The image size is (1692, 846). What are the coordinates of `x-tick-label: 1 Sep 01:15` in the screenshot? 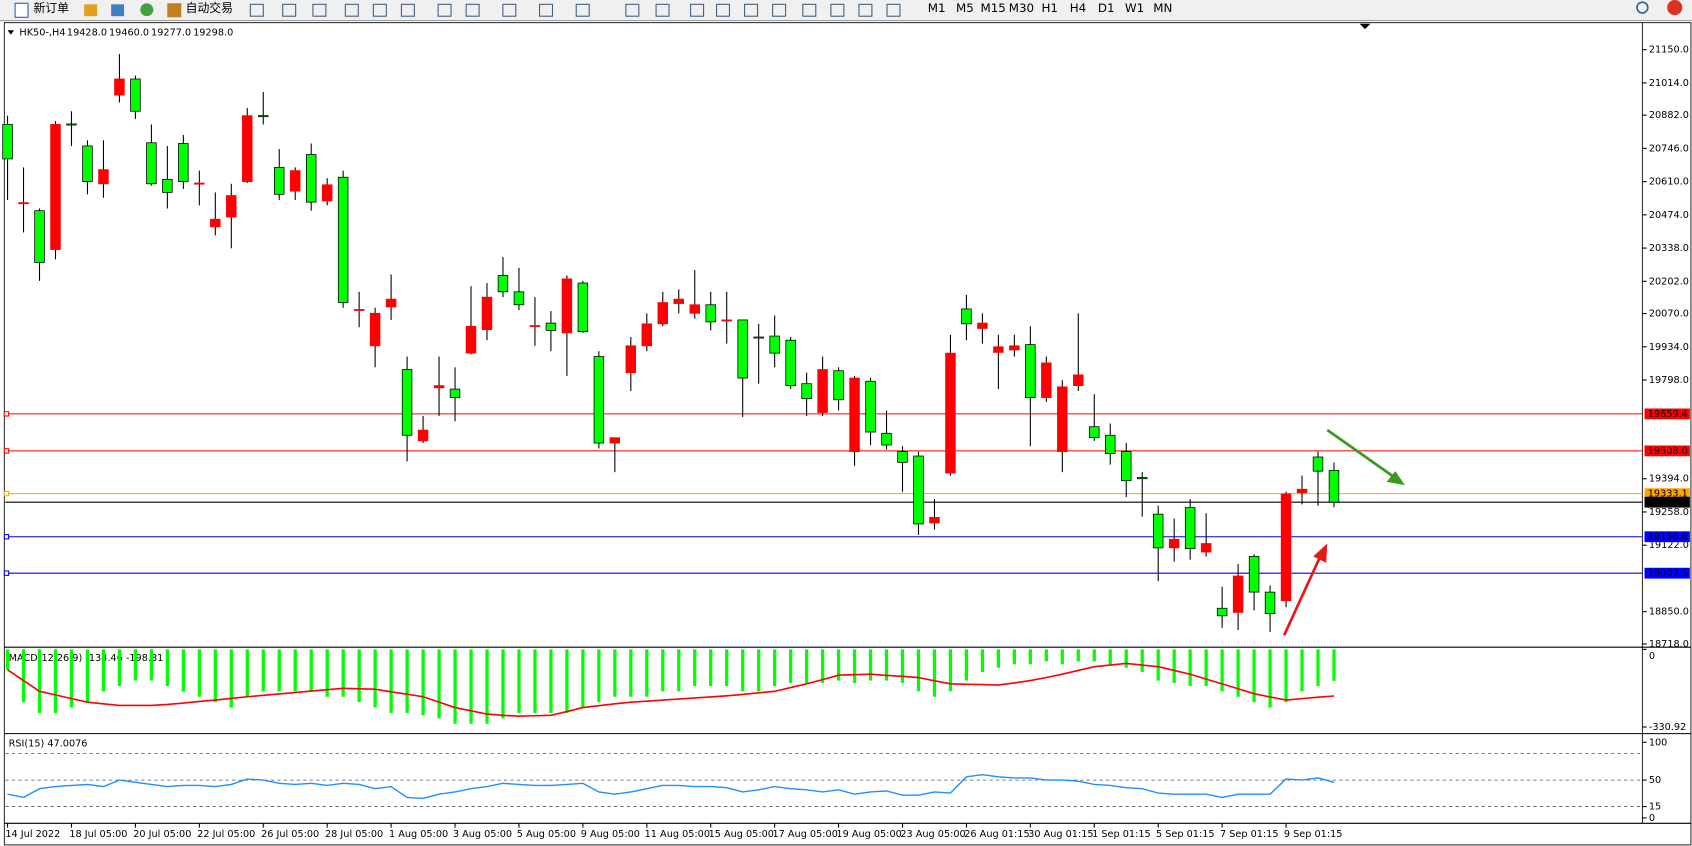 It's located at (1121, 834).